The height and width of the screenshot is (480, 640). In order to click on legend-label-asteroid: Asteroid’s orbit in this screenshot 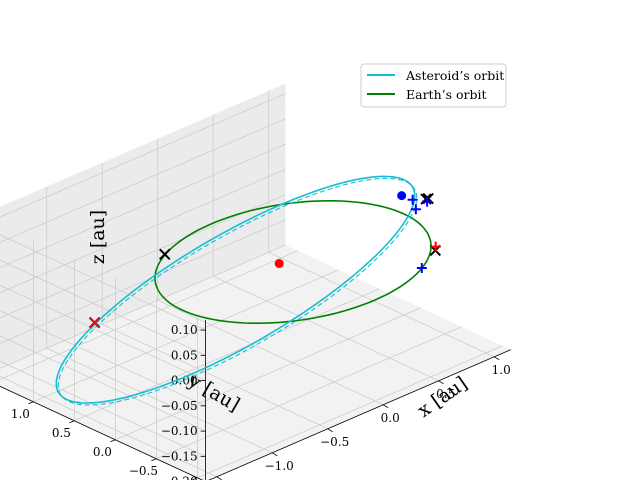, I will do `click(454, 75)`.